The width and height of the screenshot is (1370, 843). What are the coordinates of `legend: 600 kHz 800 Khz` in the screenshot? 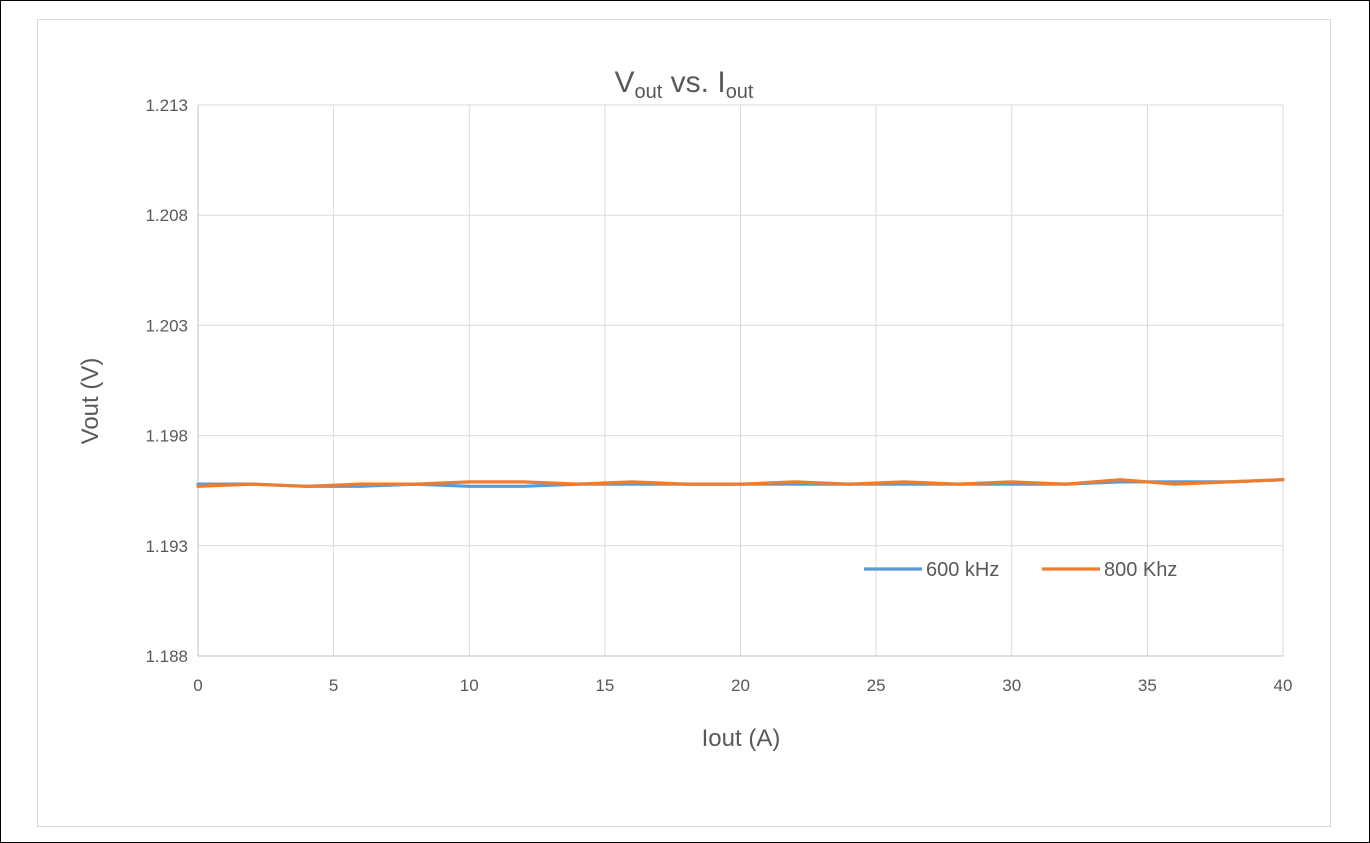 It's located at (1020, 570).